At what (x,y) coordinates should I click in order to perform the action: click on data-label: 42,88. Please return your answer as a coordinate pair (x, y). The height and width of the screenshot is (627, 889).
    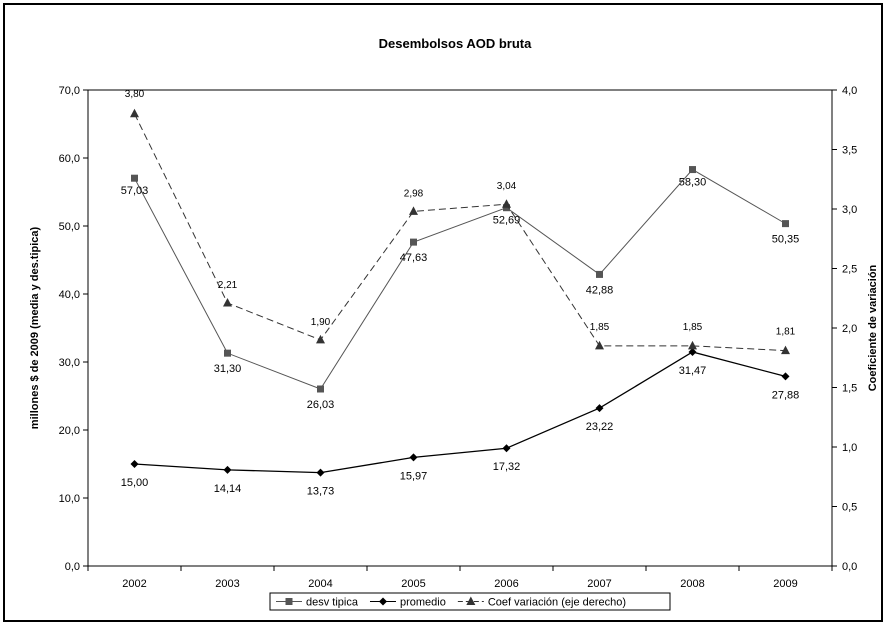
    Looking at the image, I should click on (600, 290).